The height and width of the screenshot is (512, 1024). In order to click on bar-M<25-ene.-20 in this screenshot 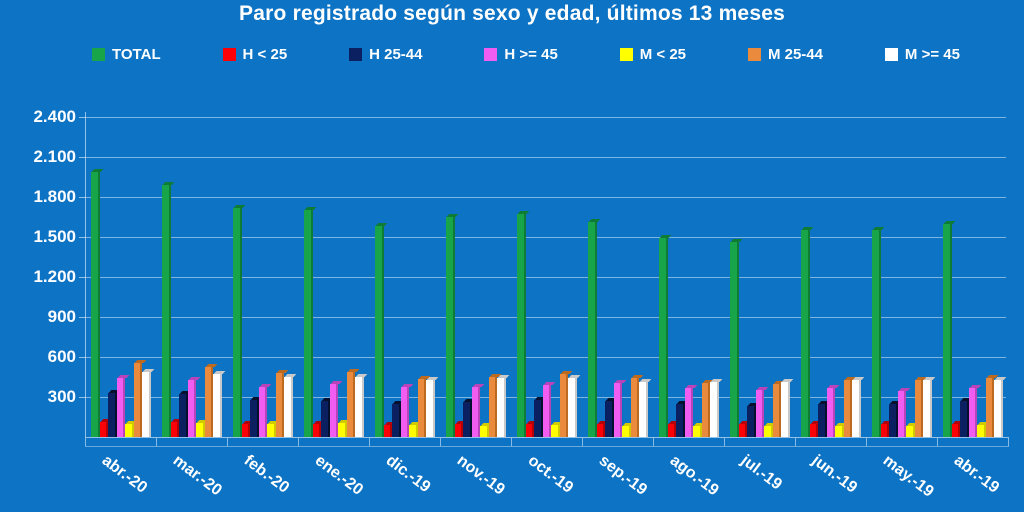, I will do `click(342, 430)`.